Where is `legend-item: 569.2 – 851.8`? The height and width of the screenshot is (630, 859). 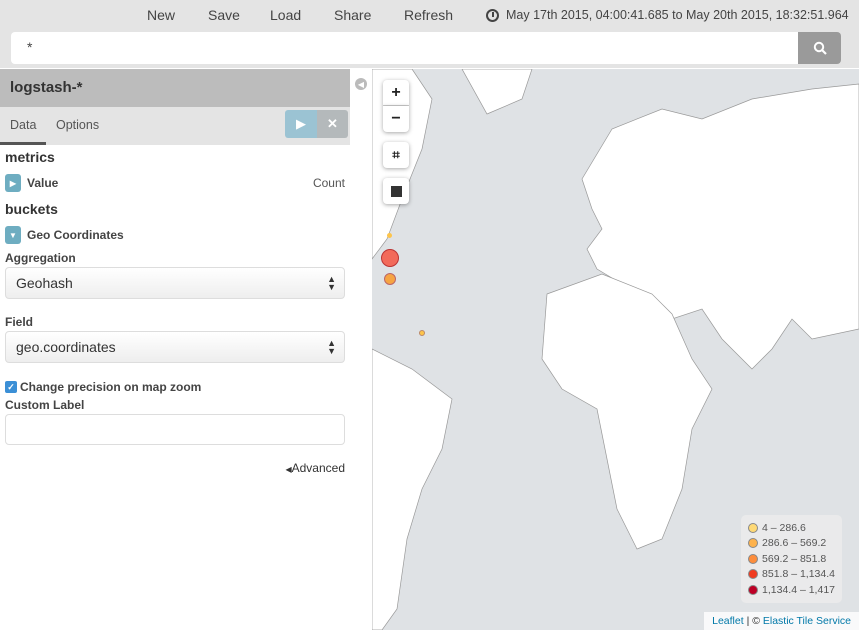
legend-item: 569.2 – 851.8 is located at coordinates (791, 559).